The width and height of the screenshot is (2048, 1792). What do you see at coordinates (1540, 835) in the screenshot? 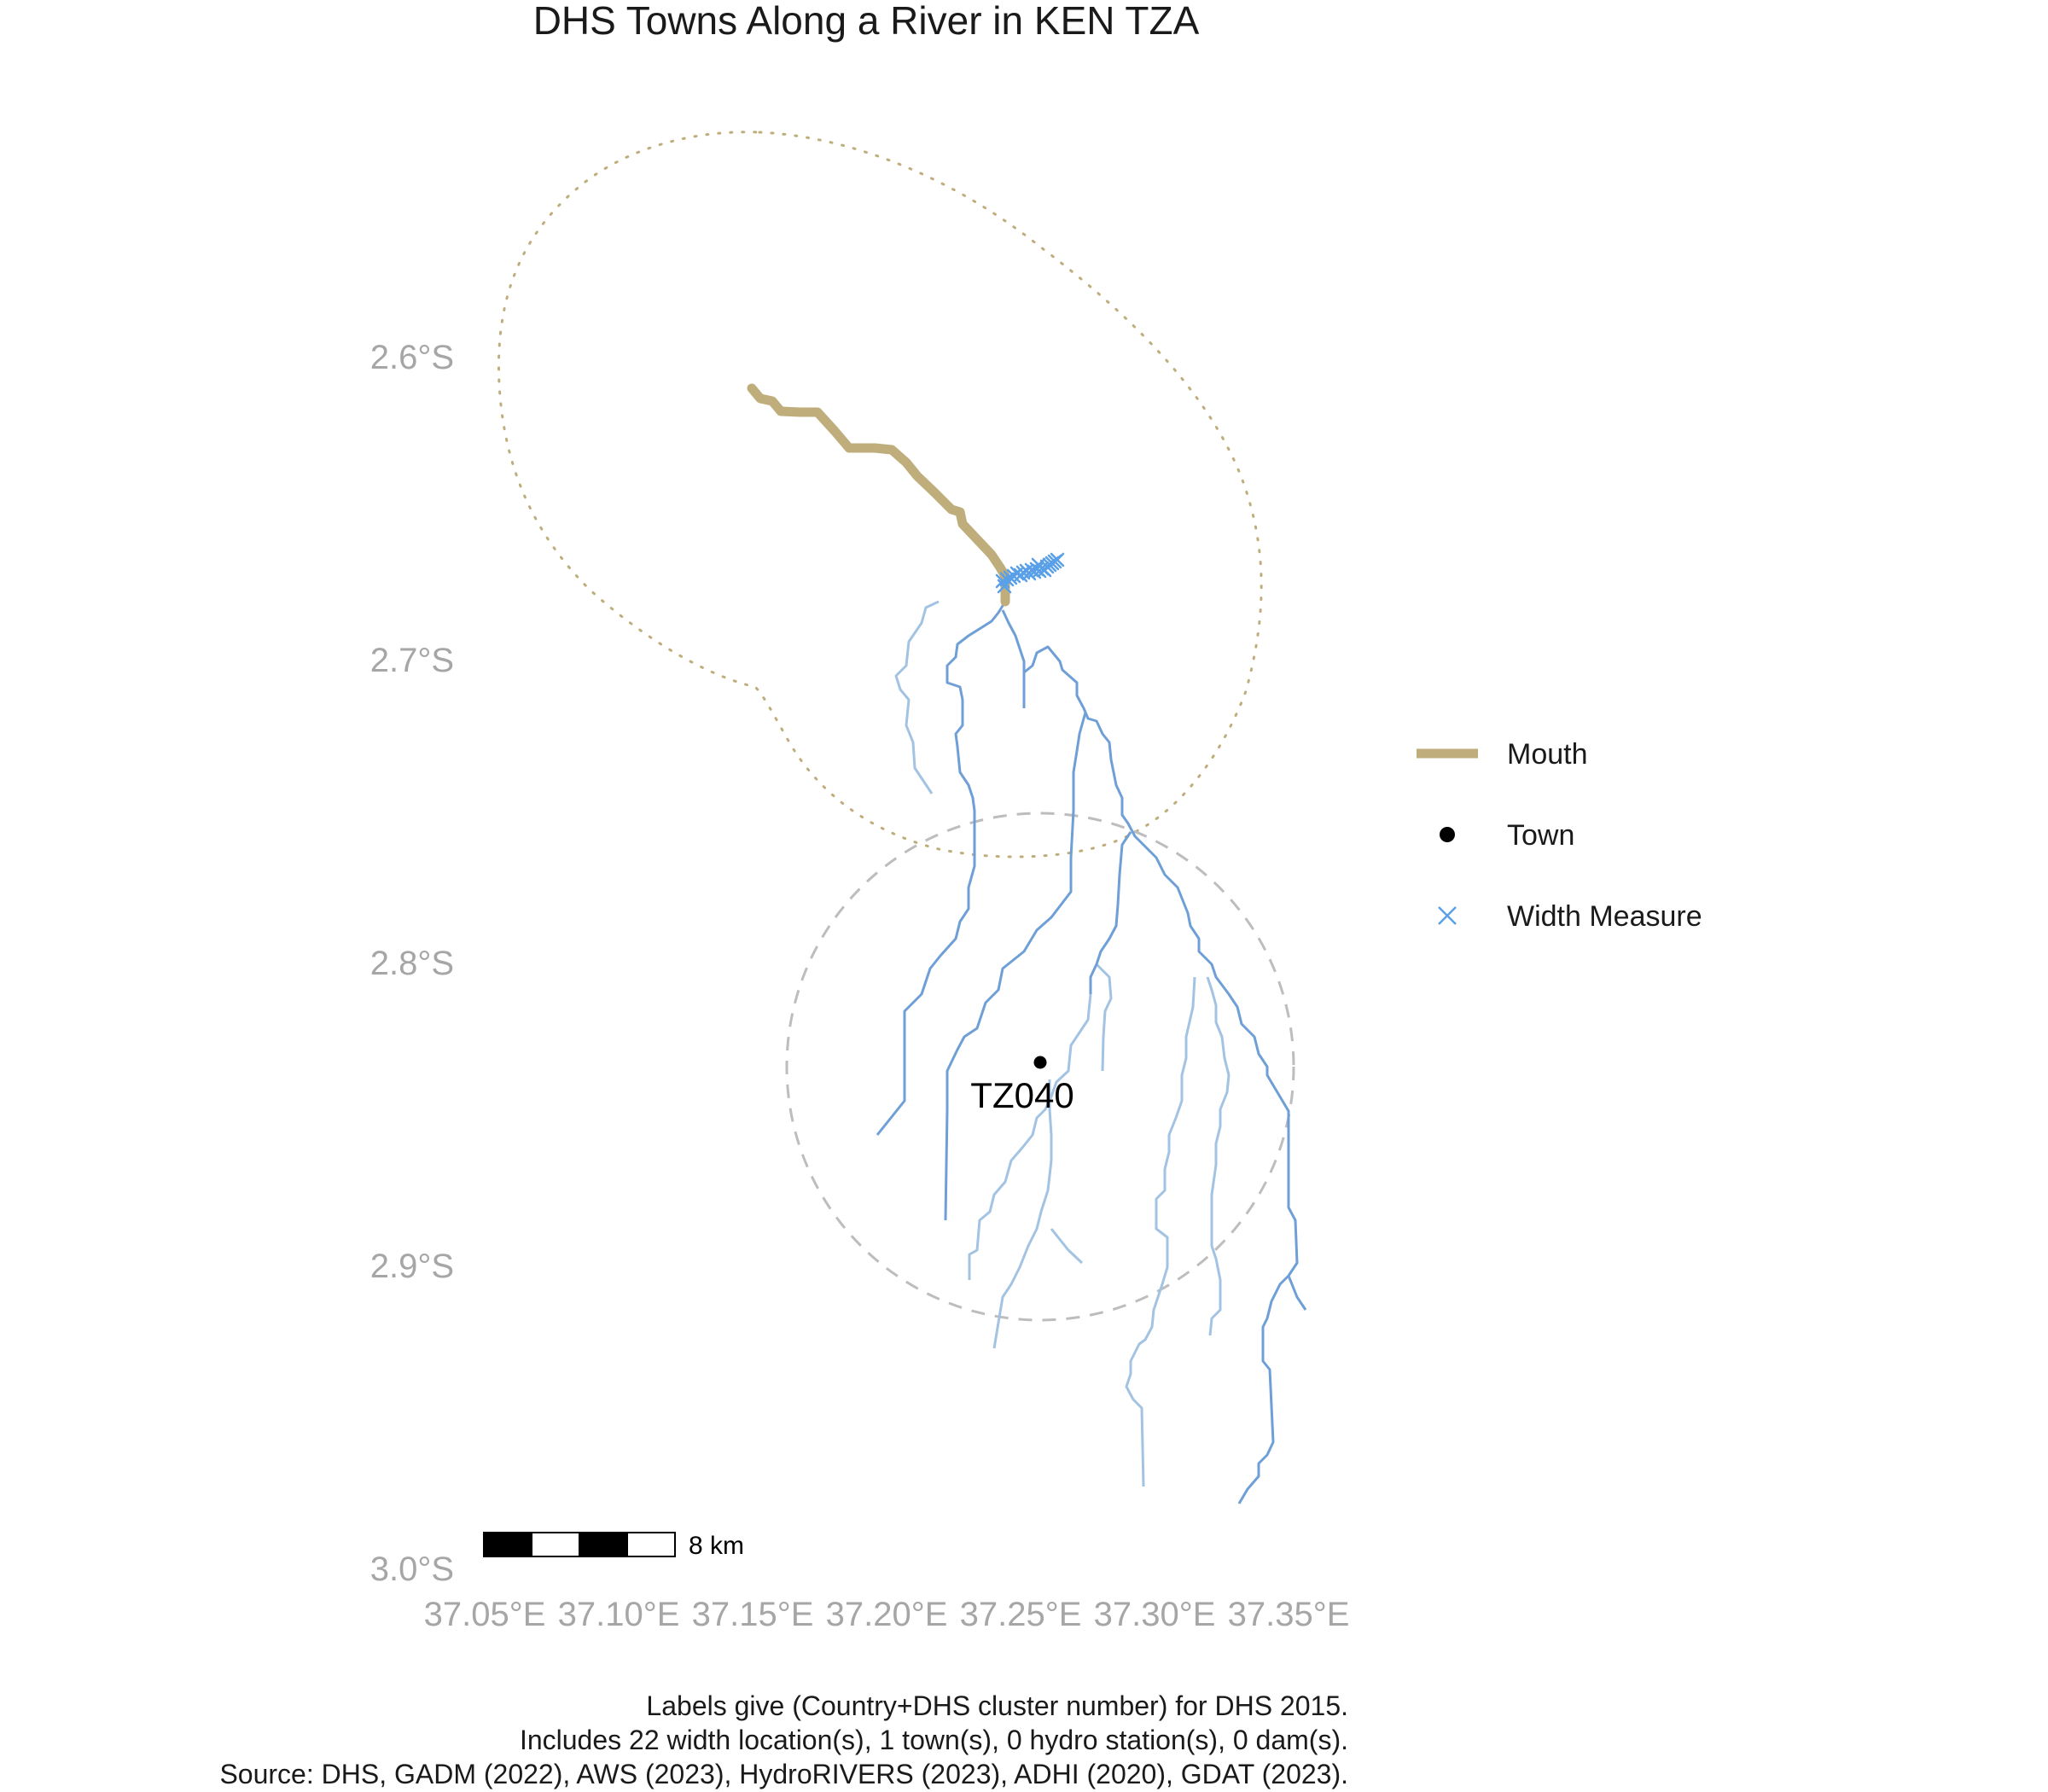
I see `legend-label: Town` at bounding box center [1540, 835].